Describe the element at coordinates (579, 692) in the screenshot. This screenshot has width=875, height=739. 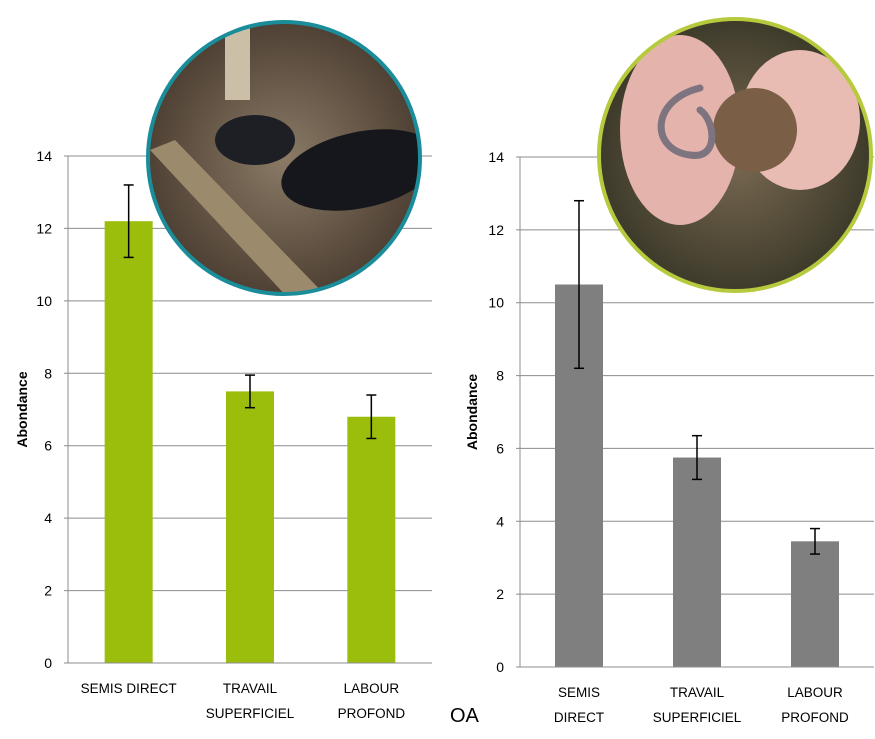
I see `x-tick-label: SEMIS` at that location.